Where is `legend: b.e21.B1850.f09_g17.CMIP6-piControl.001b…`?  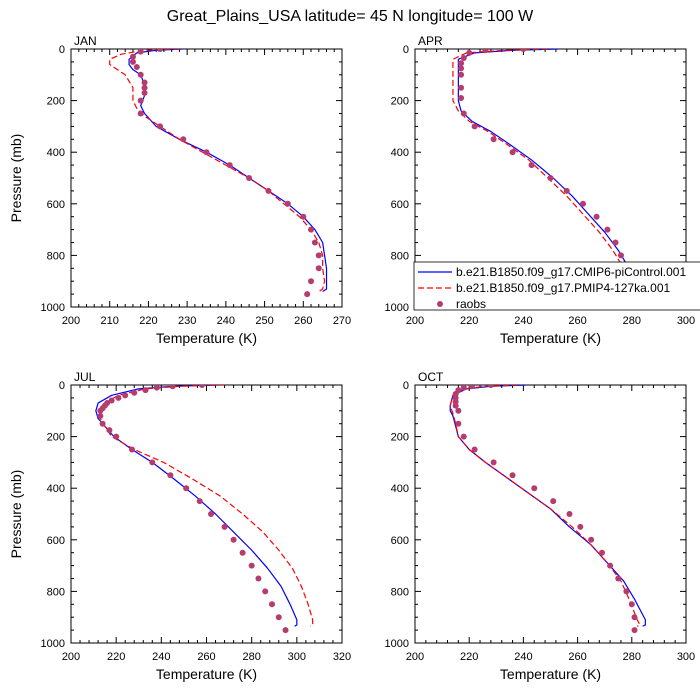
legend: b.e21.B1850.f09_g17.CMIP6-piControl.001b… is located at coordinates (556, 286).